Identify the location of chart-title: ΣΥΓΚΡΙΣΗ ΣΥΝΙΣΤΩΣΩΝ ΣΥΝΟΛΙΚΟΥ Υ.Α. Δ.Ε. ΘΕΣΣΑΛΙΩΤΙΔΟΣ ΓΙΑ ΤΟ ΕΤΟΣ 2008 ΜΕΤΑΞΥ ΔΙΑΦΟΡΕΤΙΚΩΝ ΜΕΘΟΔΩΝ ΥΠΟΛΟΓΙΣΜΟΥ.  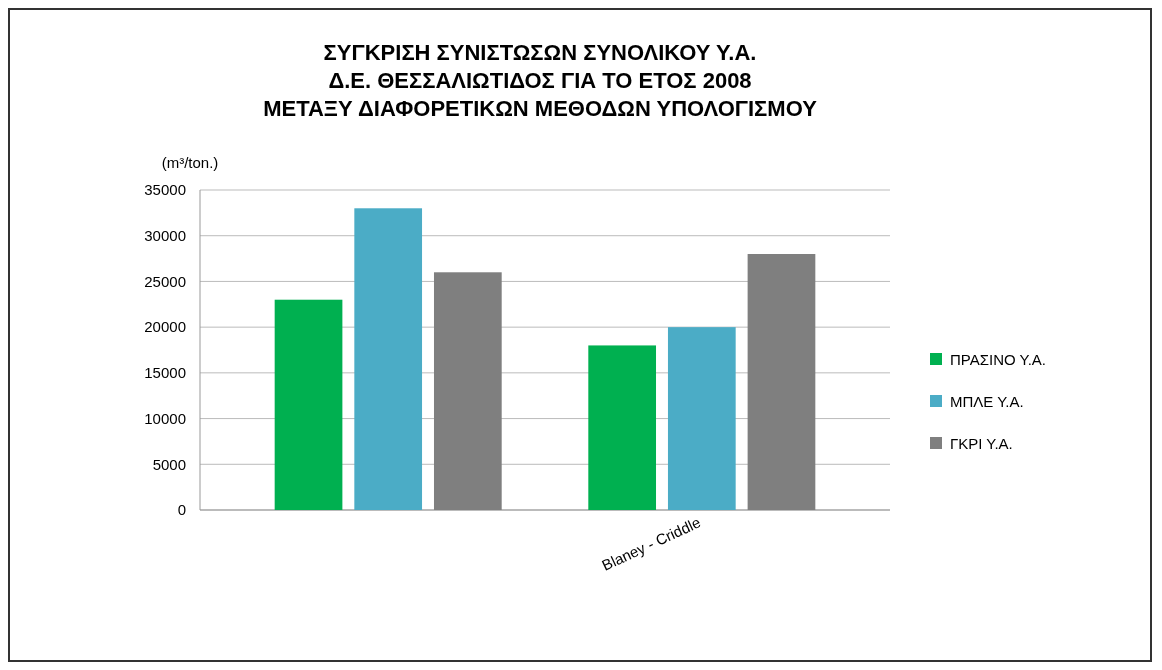
(540, 80).